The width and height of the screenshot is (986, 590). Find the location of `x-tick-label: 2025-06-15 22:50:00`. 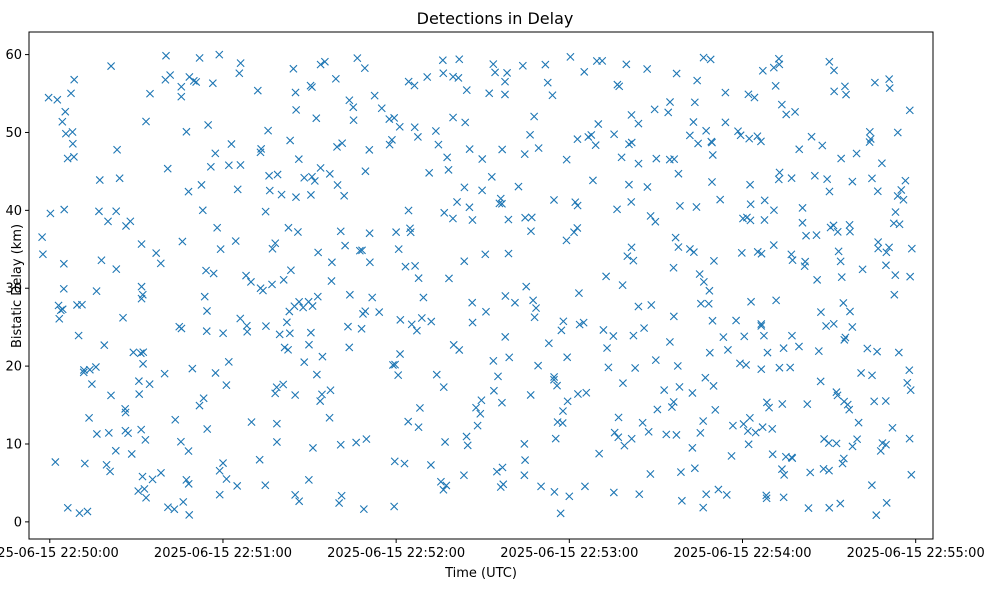

x-tick-label: 2025-06-15 22:50:00 is located at coordinates (59, 553).